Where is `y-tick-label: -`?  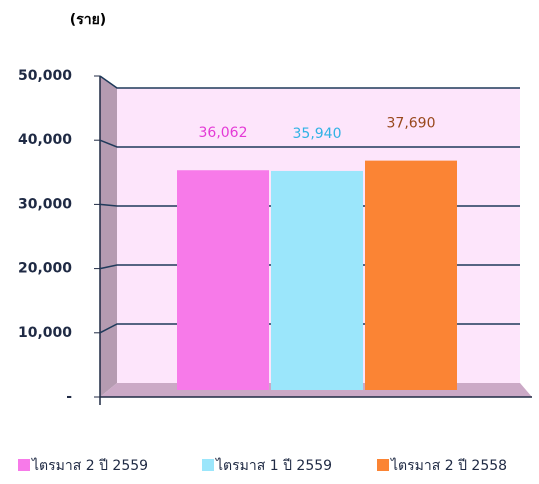
y-tick-label: - is located at coordinates (69, 397).